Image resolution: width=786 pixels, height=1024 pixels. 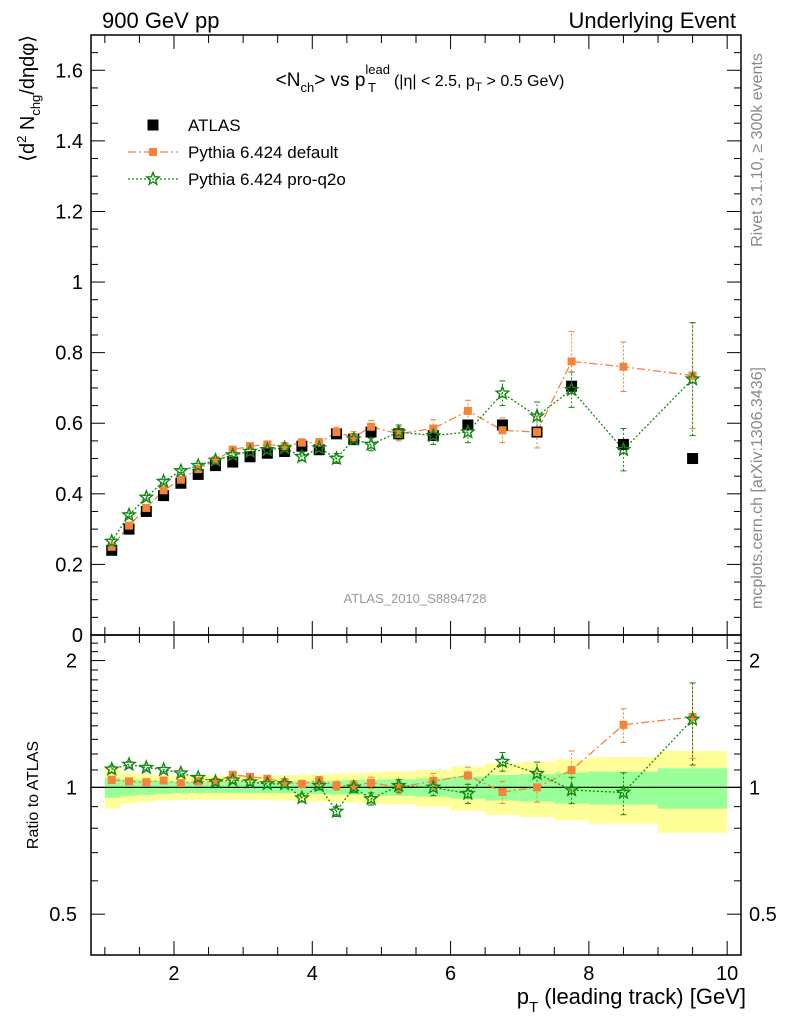 What do you see at coordinates (763, 915) in the screenshot?
I see `ratio-y-tick-label-right: 0.5` at bounding box center [763, 915].